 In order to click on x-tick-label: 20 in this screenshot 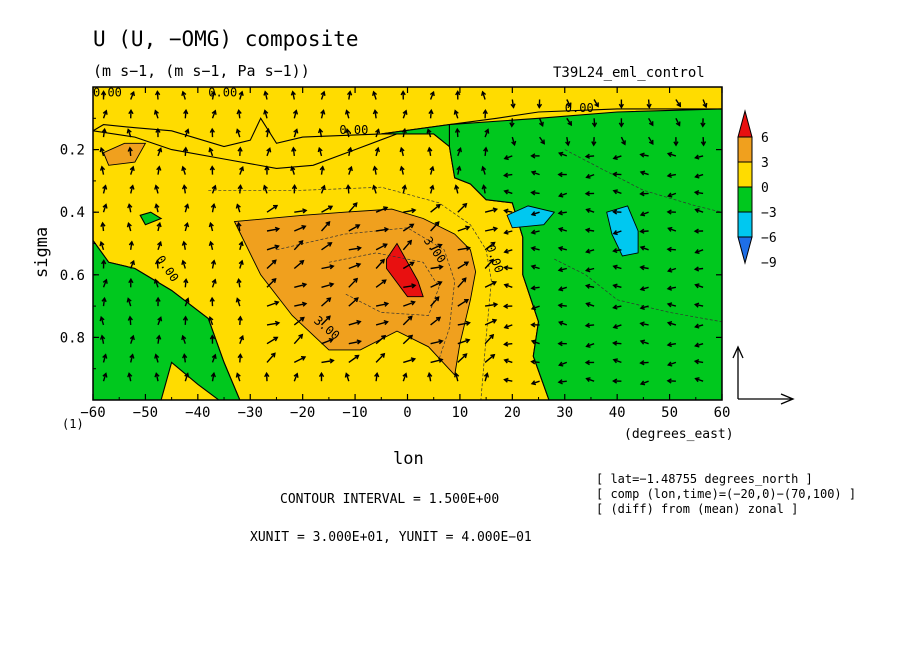, I will do `click(512, 413)`.